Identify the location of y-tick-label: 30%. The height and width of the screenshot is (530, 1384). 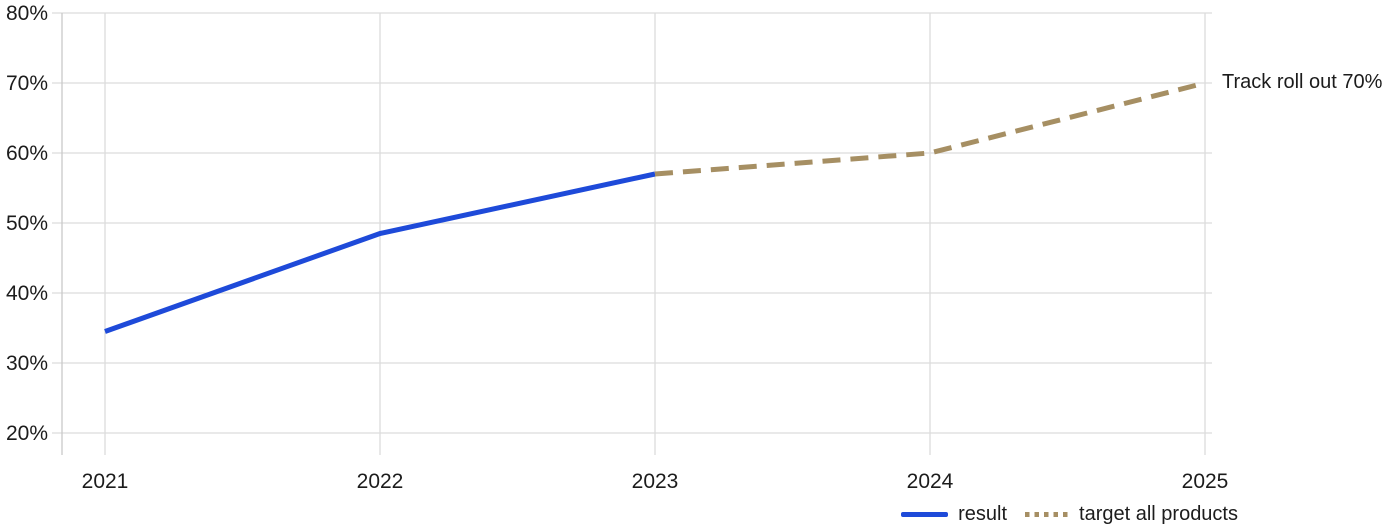
(27, 363).